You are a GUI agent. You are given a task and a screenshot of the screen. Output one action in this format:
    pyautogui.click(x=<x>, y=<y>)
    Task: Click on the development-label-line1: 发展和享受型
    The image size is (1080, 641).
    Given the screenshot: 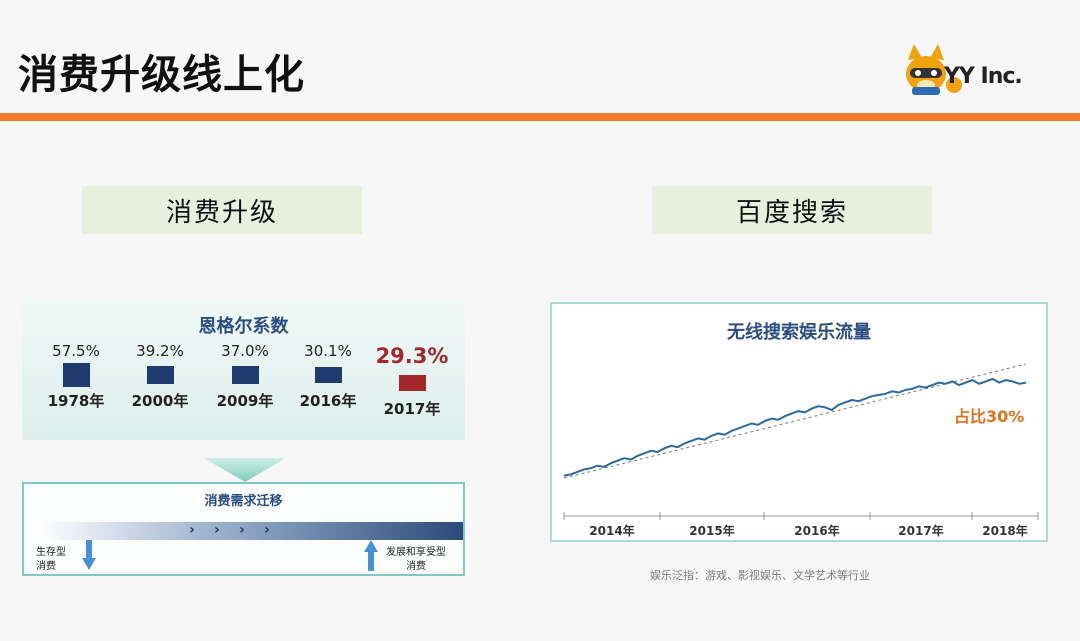 What is the action you would take?
    pyautogui.click(x=416, y=552)
    